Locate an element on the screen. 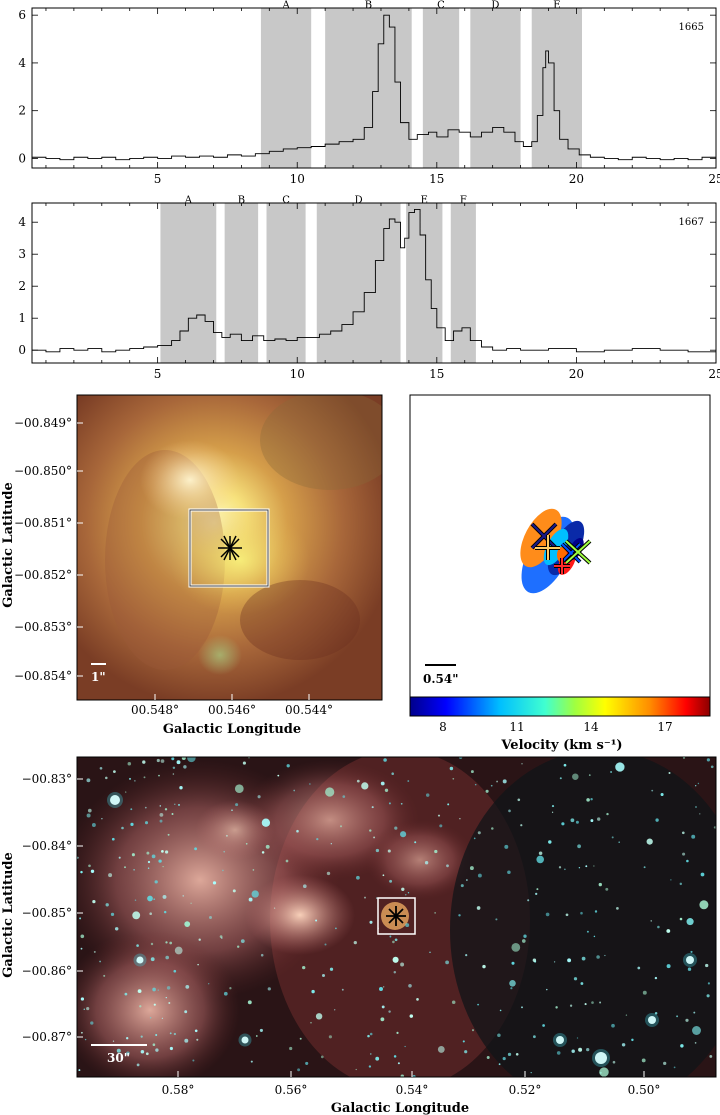 The height and width of the screenshot is (1115, 720). wide-y-tick-label: −00.86° is located at coordinates (47, 971).